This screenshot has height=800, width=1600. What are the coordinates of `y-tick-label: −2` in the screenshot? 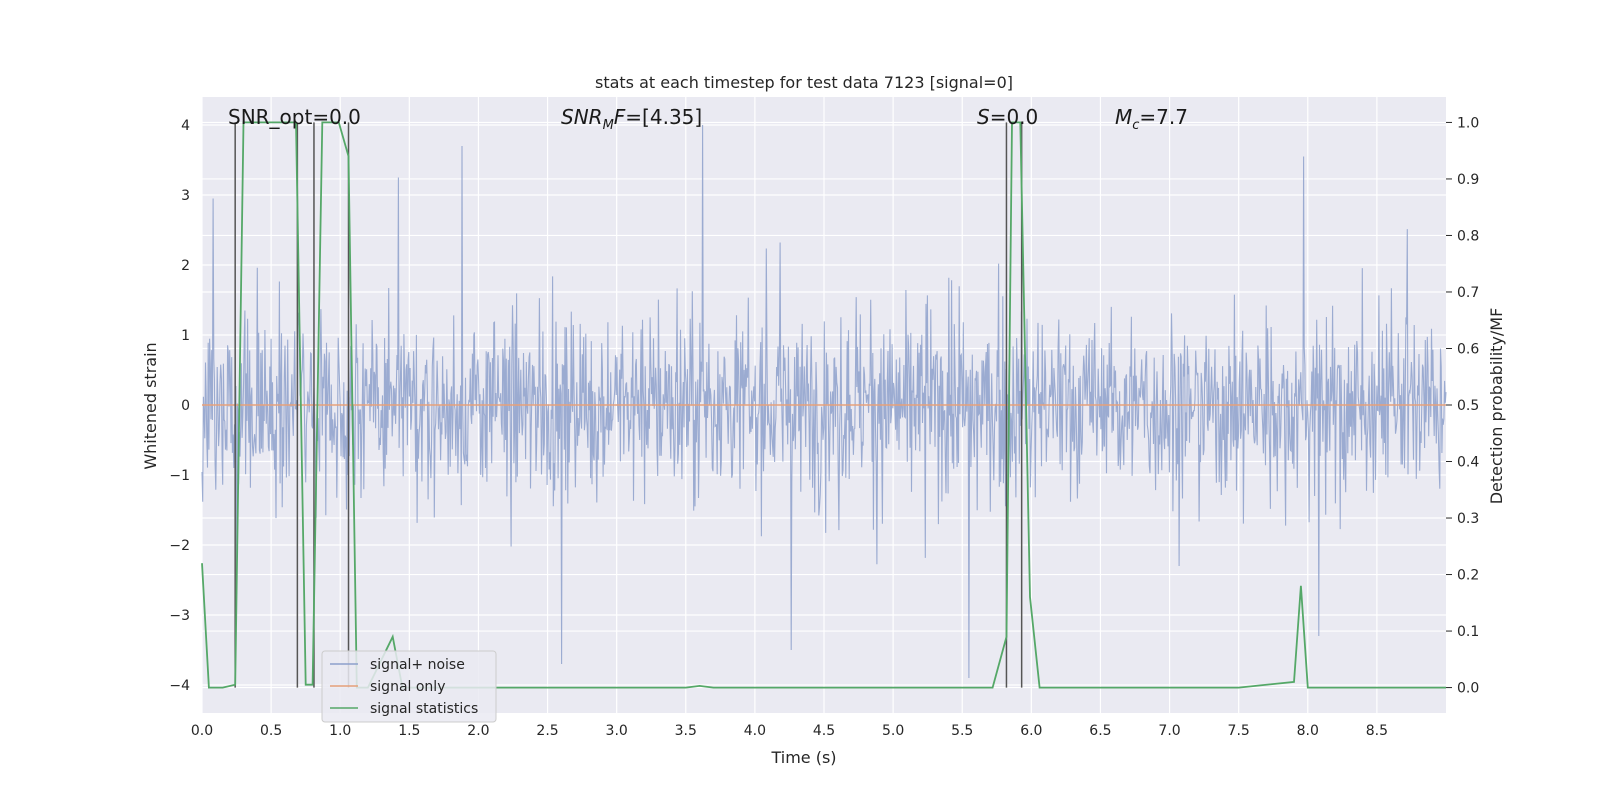 It's located at (179, 546).